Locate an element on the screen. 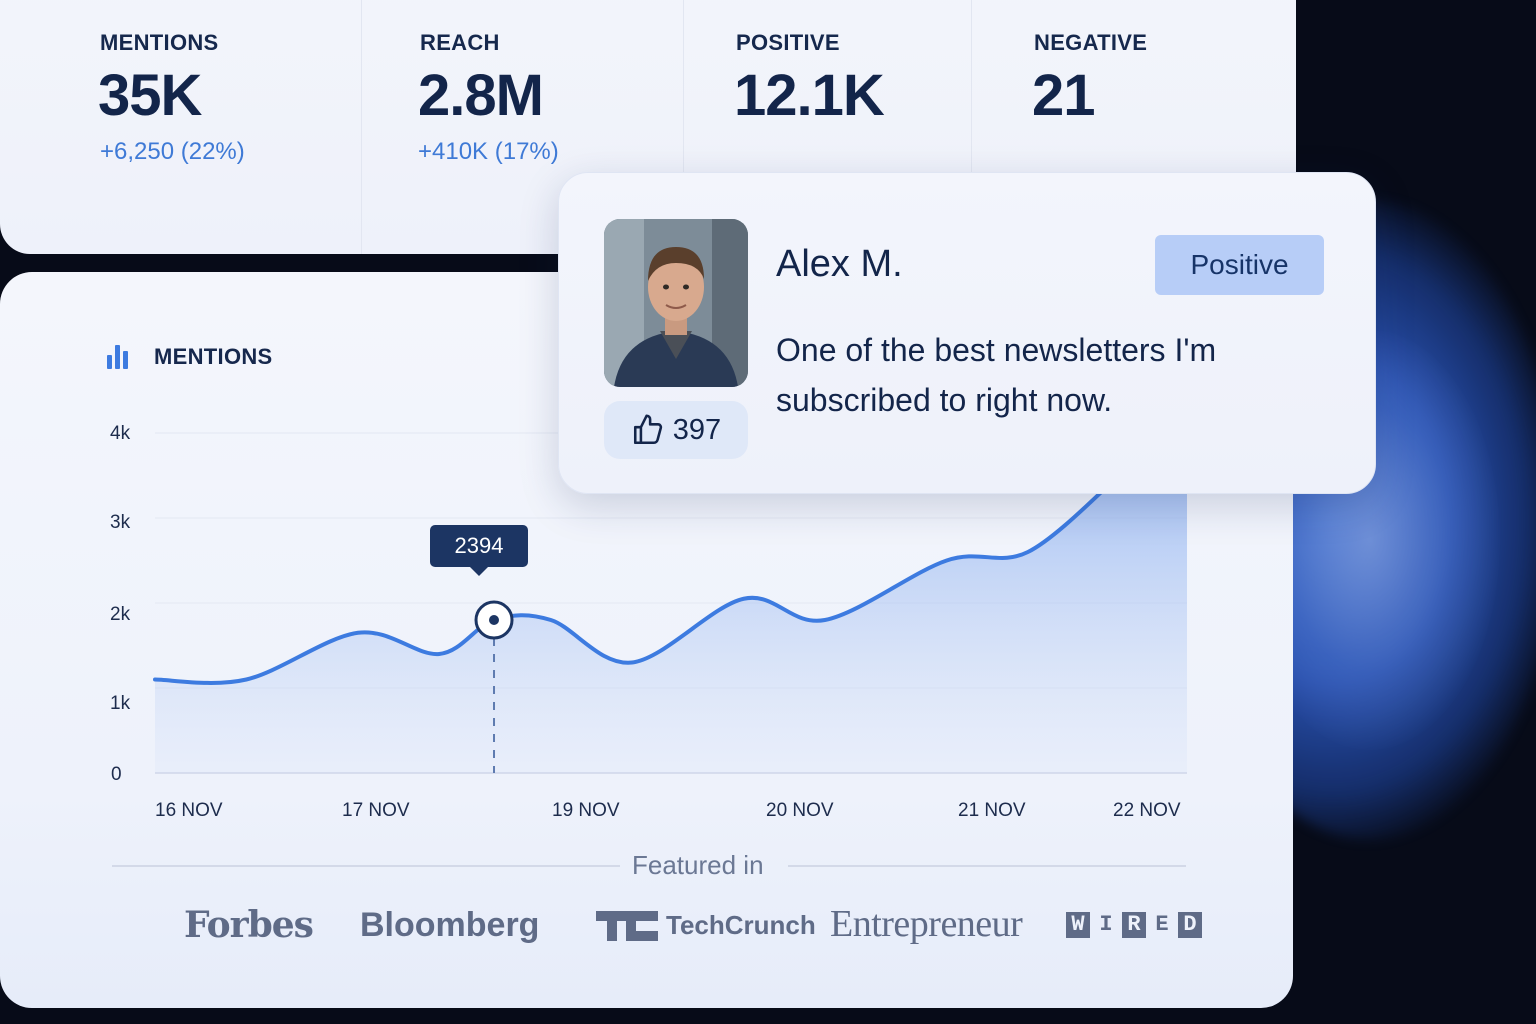 The width and height of the screenshot is (1536, 1024). techcrunch-mark-icon is located at coordinates (627, 925).